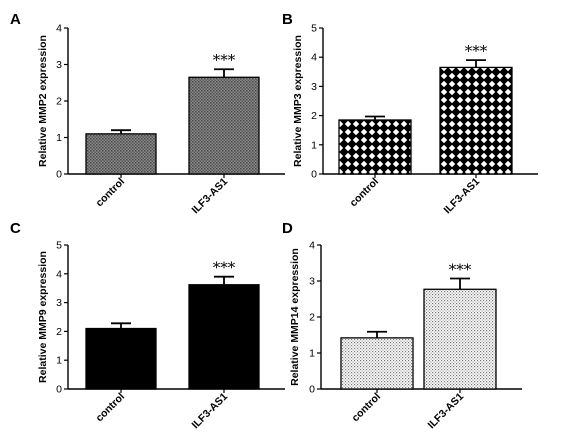  What do you see at coordinates (287, 19) in the screenshot?
I see `panel-letter: B` at bounding box center [287, 19].